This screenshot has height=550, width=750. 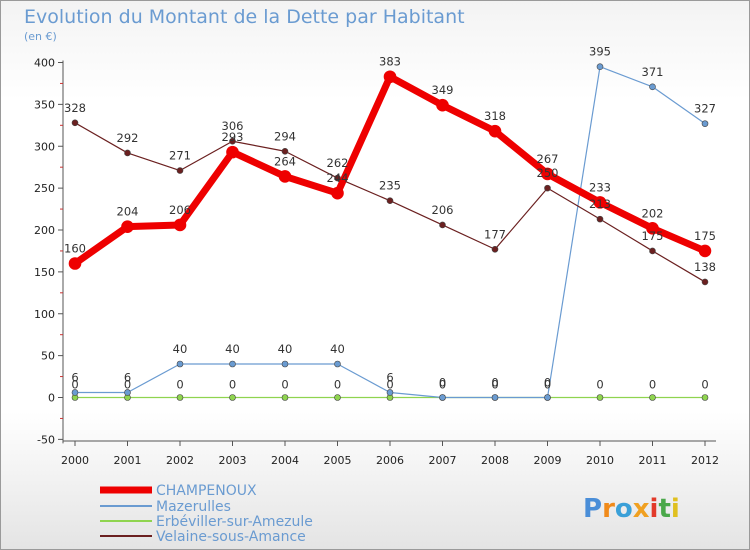 What do you see at coordinates (48, 356) in the screenshot?
I see `y-tick-label: 50` at bounding box center [48, 356].